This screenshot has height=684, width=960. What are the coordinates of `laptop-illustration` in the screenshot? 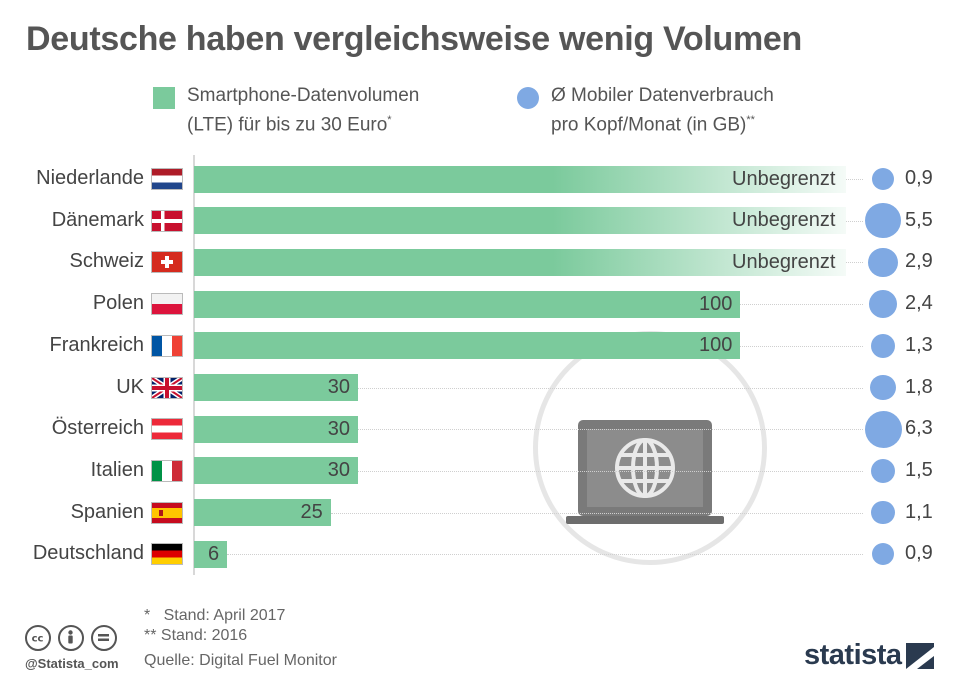 It's located at (650, 448).